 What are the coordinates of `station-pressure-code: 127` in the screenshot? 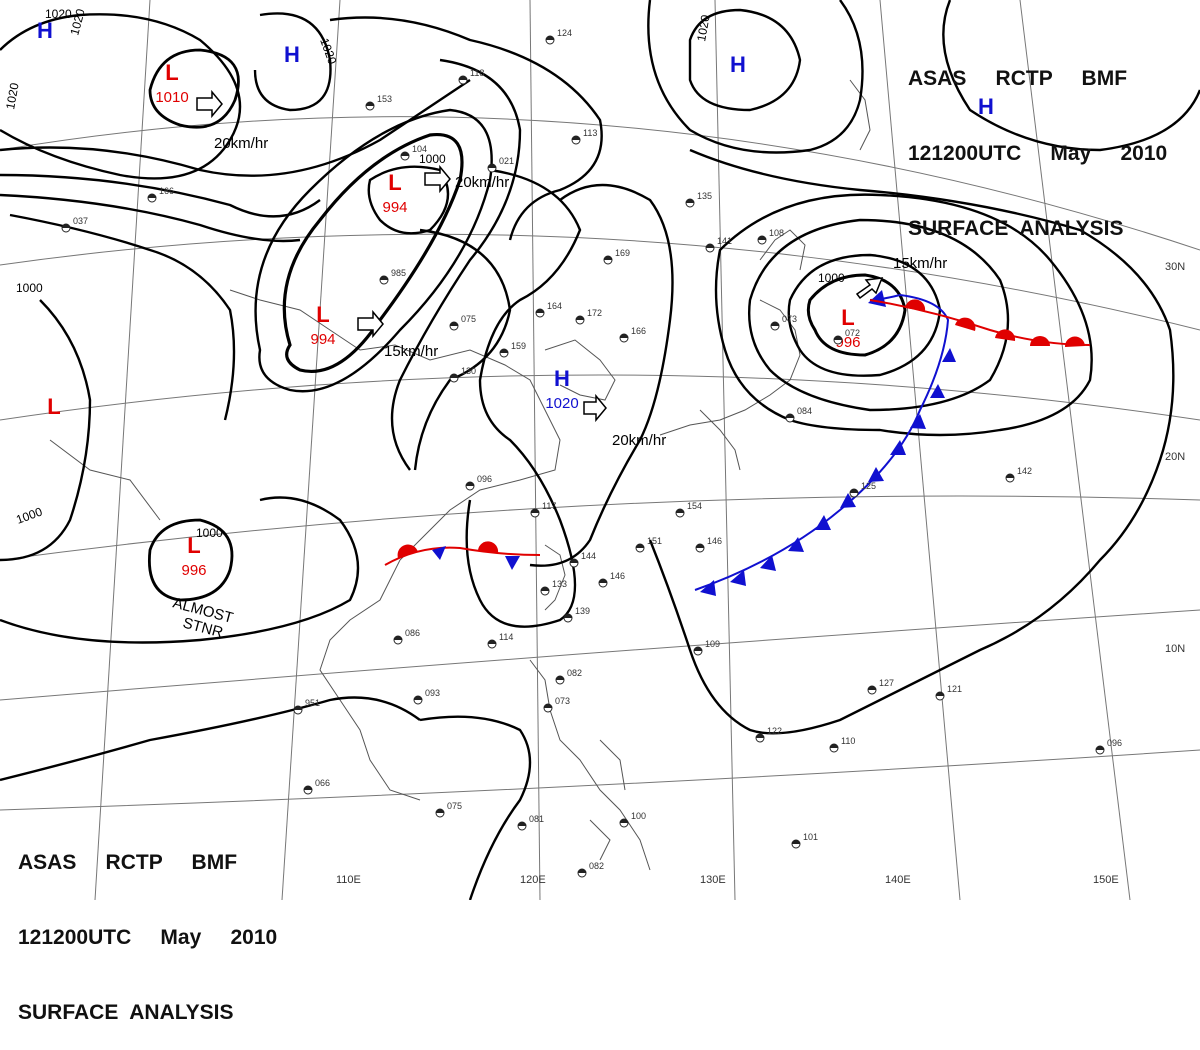 It's located at (886, 683).